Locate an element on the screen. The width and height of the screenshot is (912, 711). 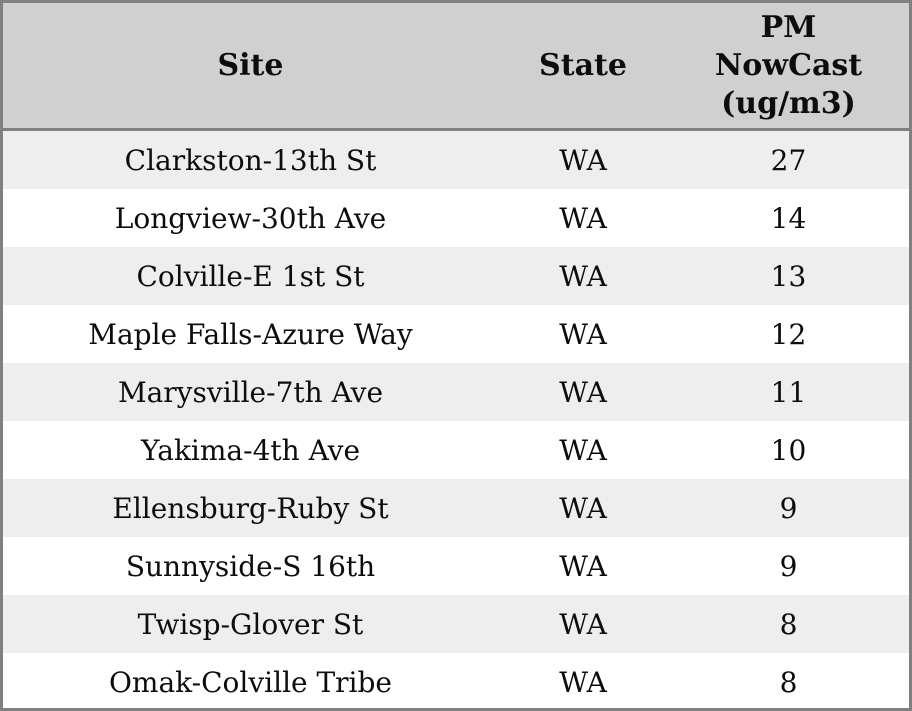
nowcast-cell: 14 is located at coordinates (788, 218).